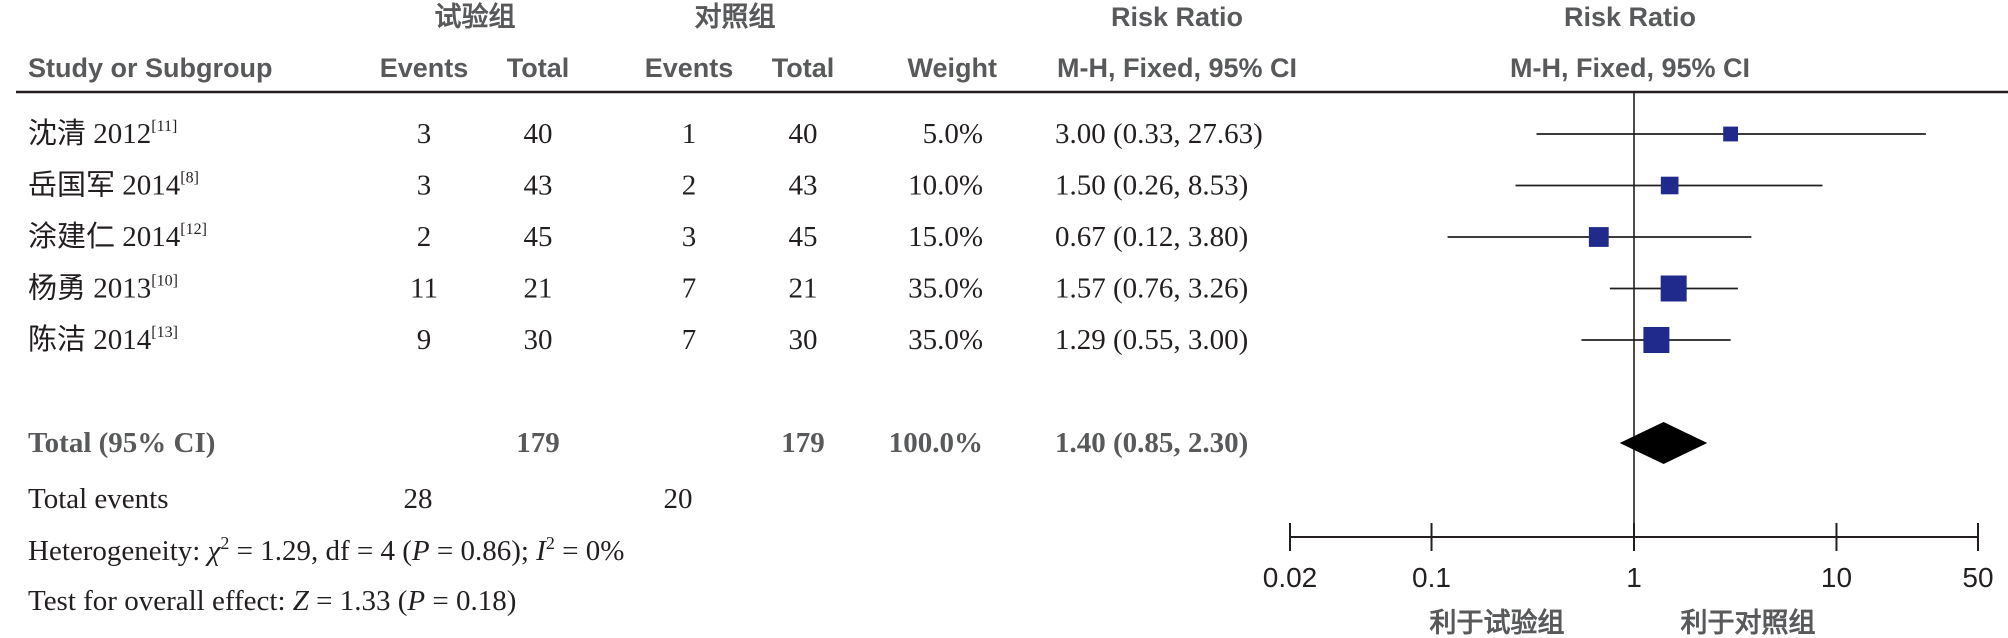  I want to click on total-label: Total (95% CI), so click(121, 443).